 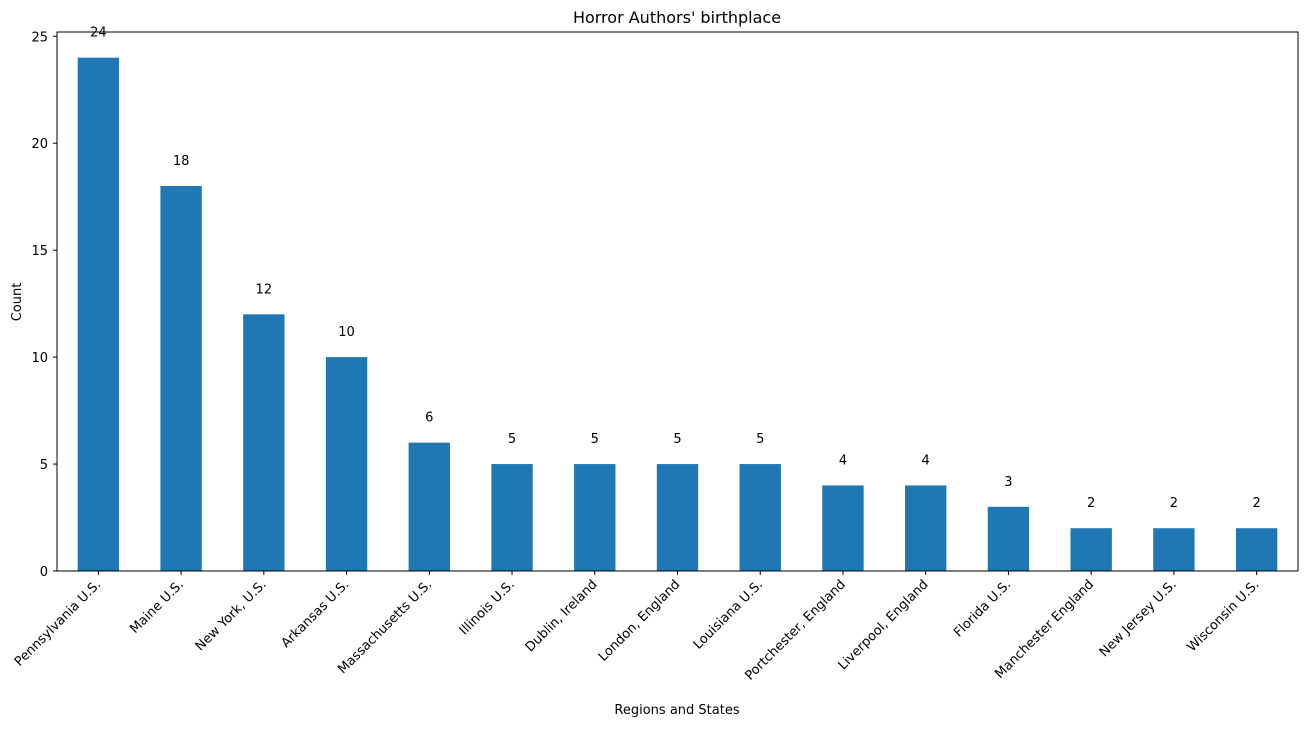 I want to click on x-axis-label: Regions and States, so click(x=676, y=710).